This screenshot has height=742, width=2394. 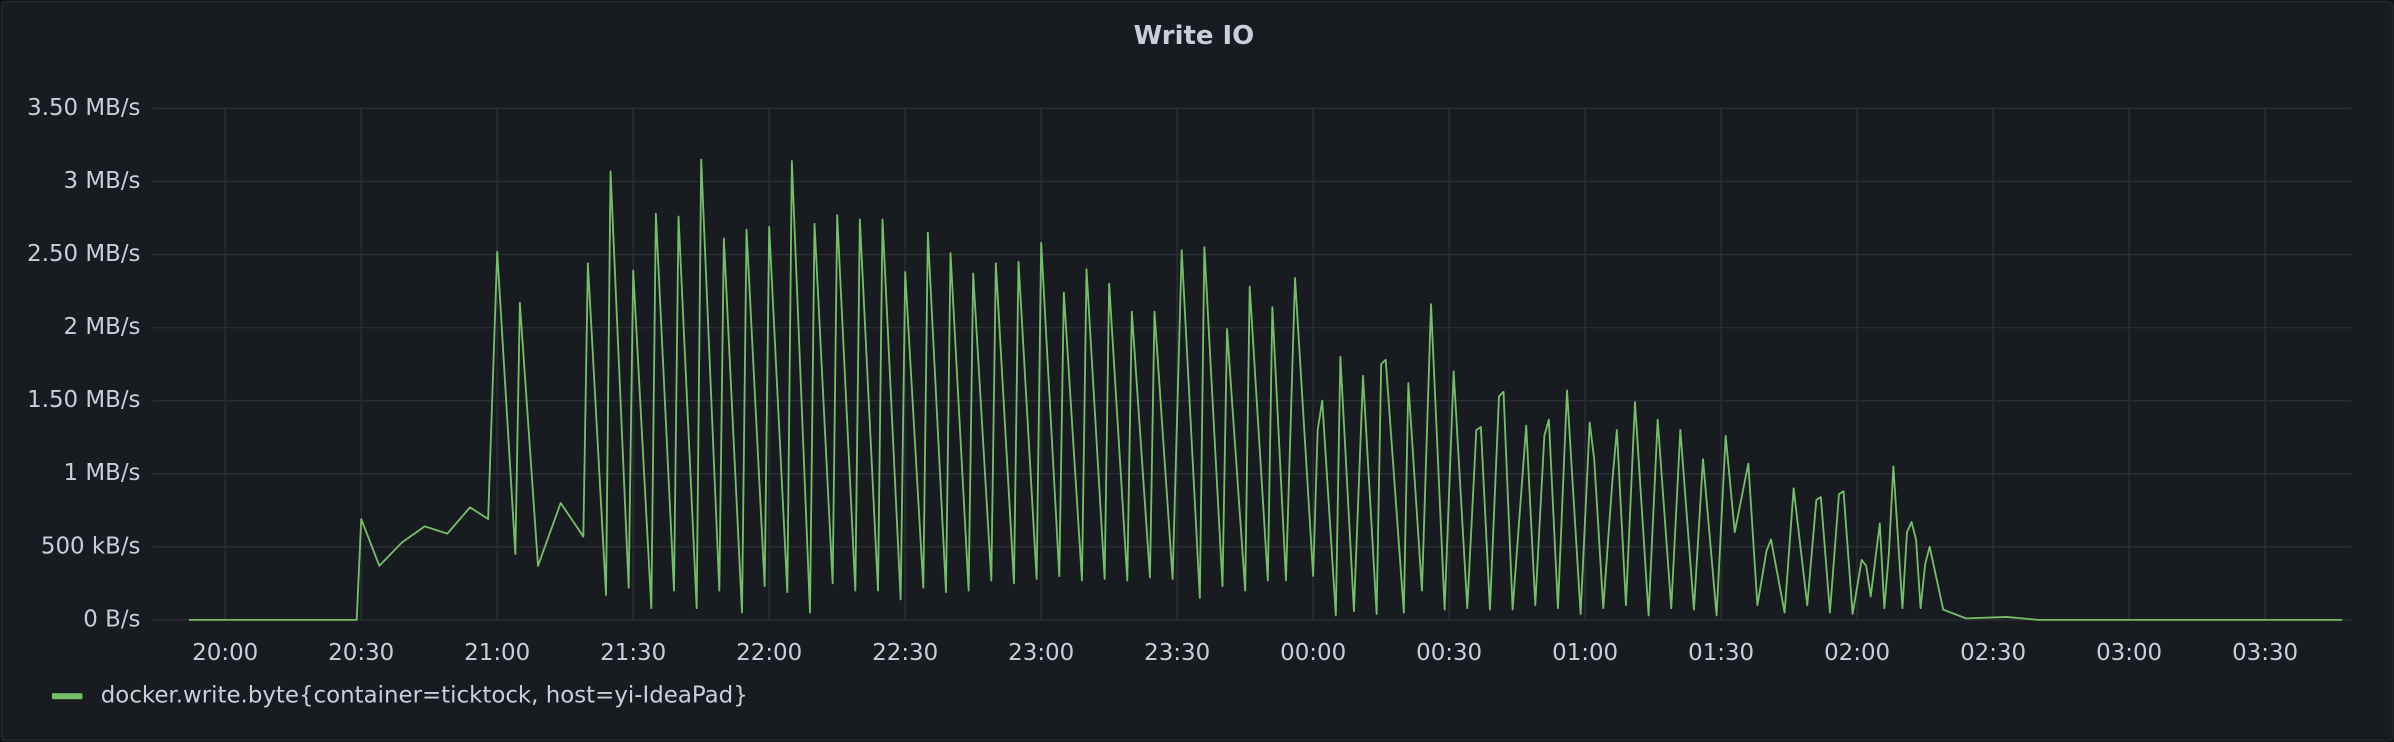 I want to click on chart-title: Write IO, so click(x=1194, y=36).